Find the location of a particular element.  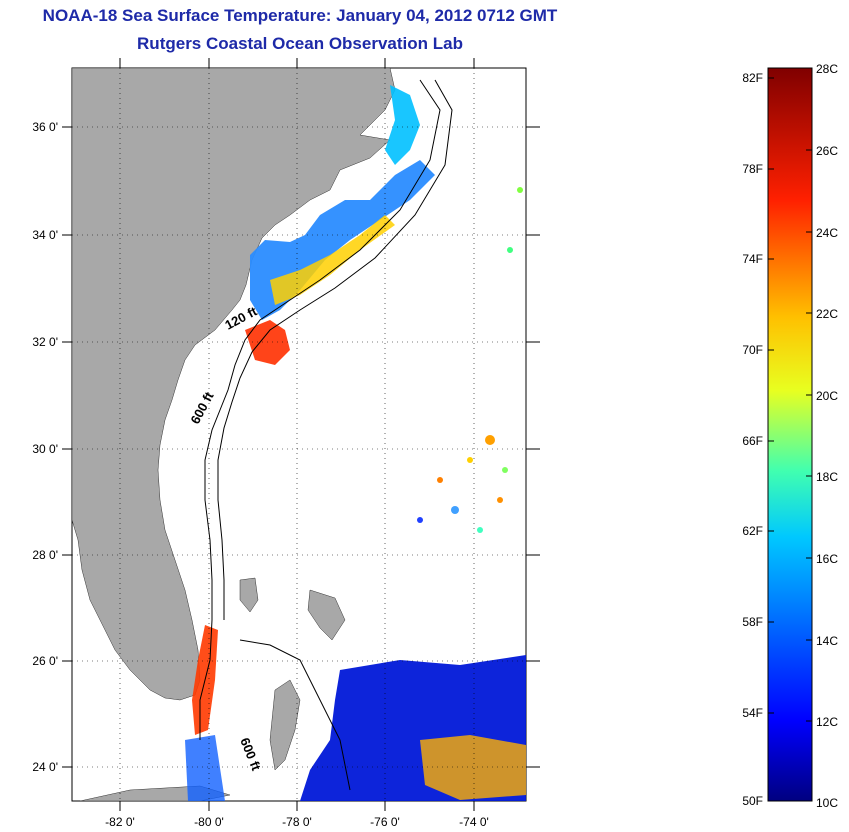

colorbar is located at coordinates (790, 434).